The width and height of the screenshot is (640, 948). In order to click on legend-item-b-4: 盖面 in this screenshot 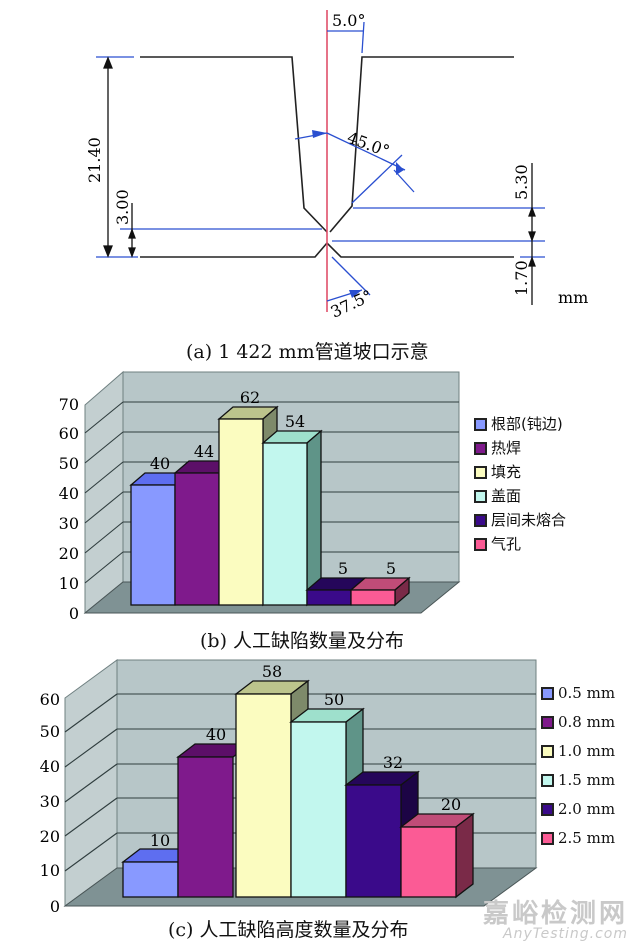, I will do `click(520, 496)`.